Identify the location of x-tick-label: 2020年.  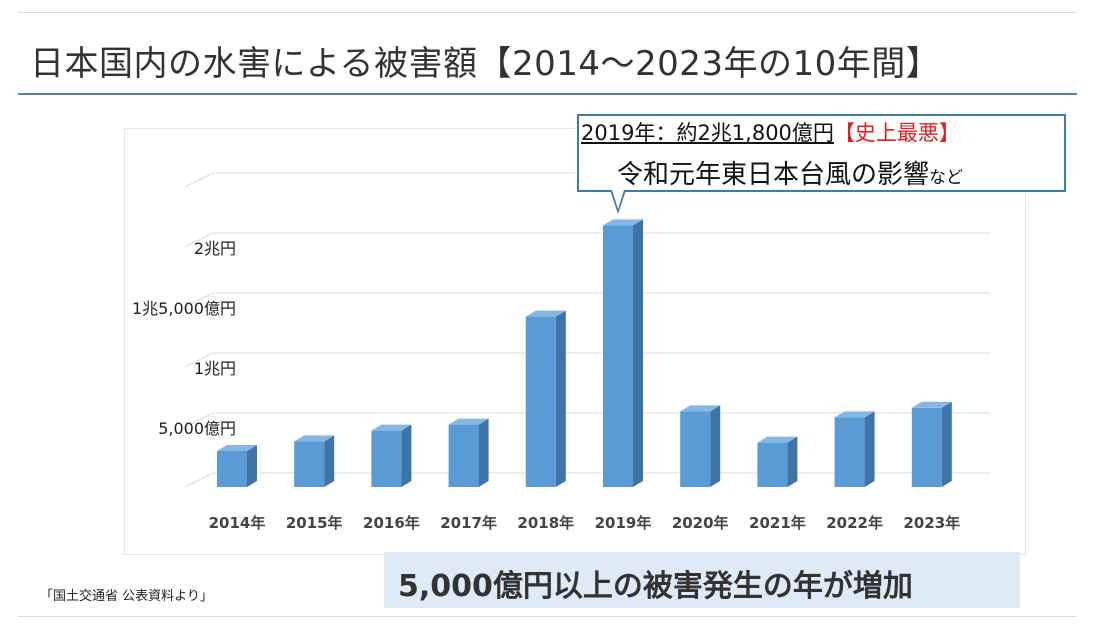
(700, 523).